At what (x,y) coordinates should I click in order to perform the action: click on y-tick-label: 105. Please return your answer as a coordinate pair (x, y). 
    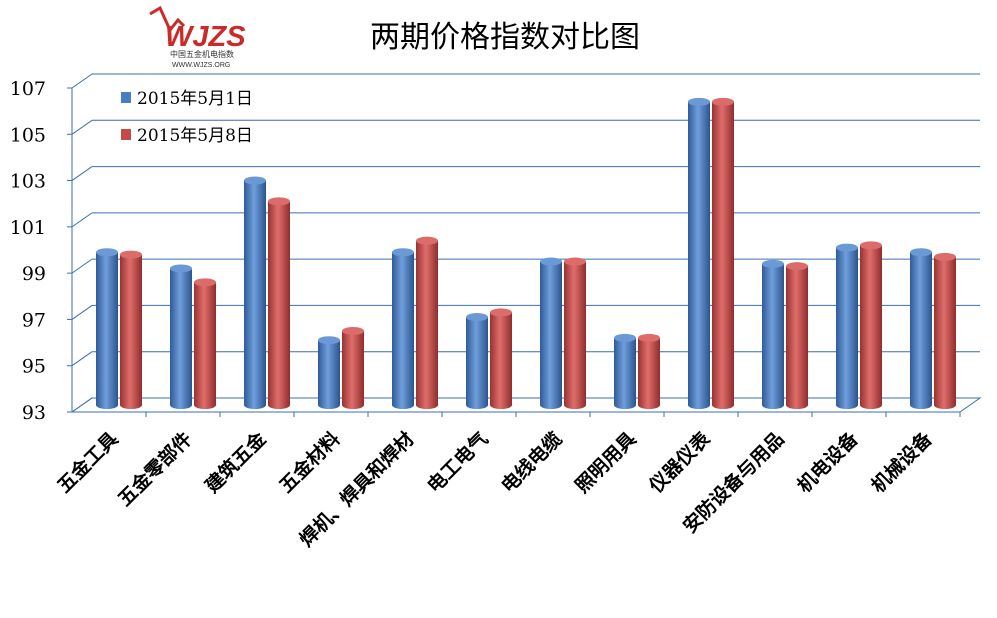
    Looking at the image, I should click on (28, 135).